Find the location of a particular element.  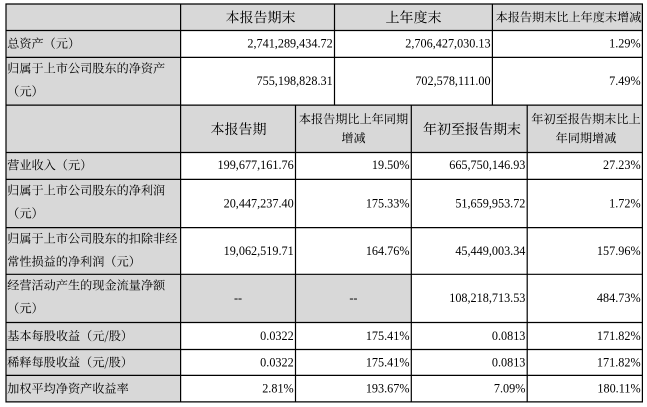

svg-text: 164.76% is located at coordinates (388, 251).